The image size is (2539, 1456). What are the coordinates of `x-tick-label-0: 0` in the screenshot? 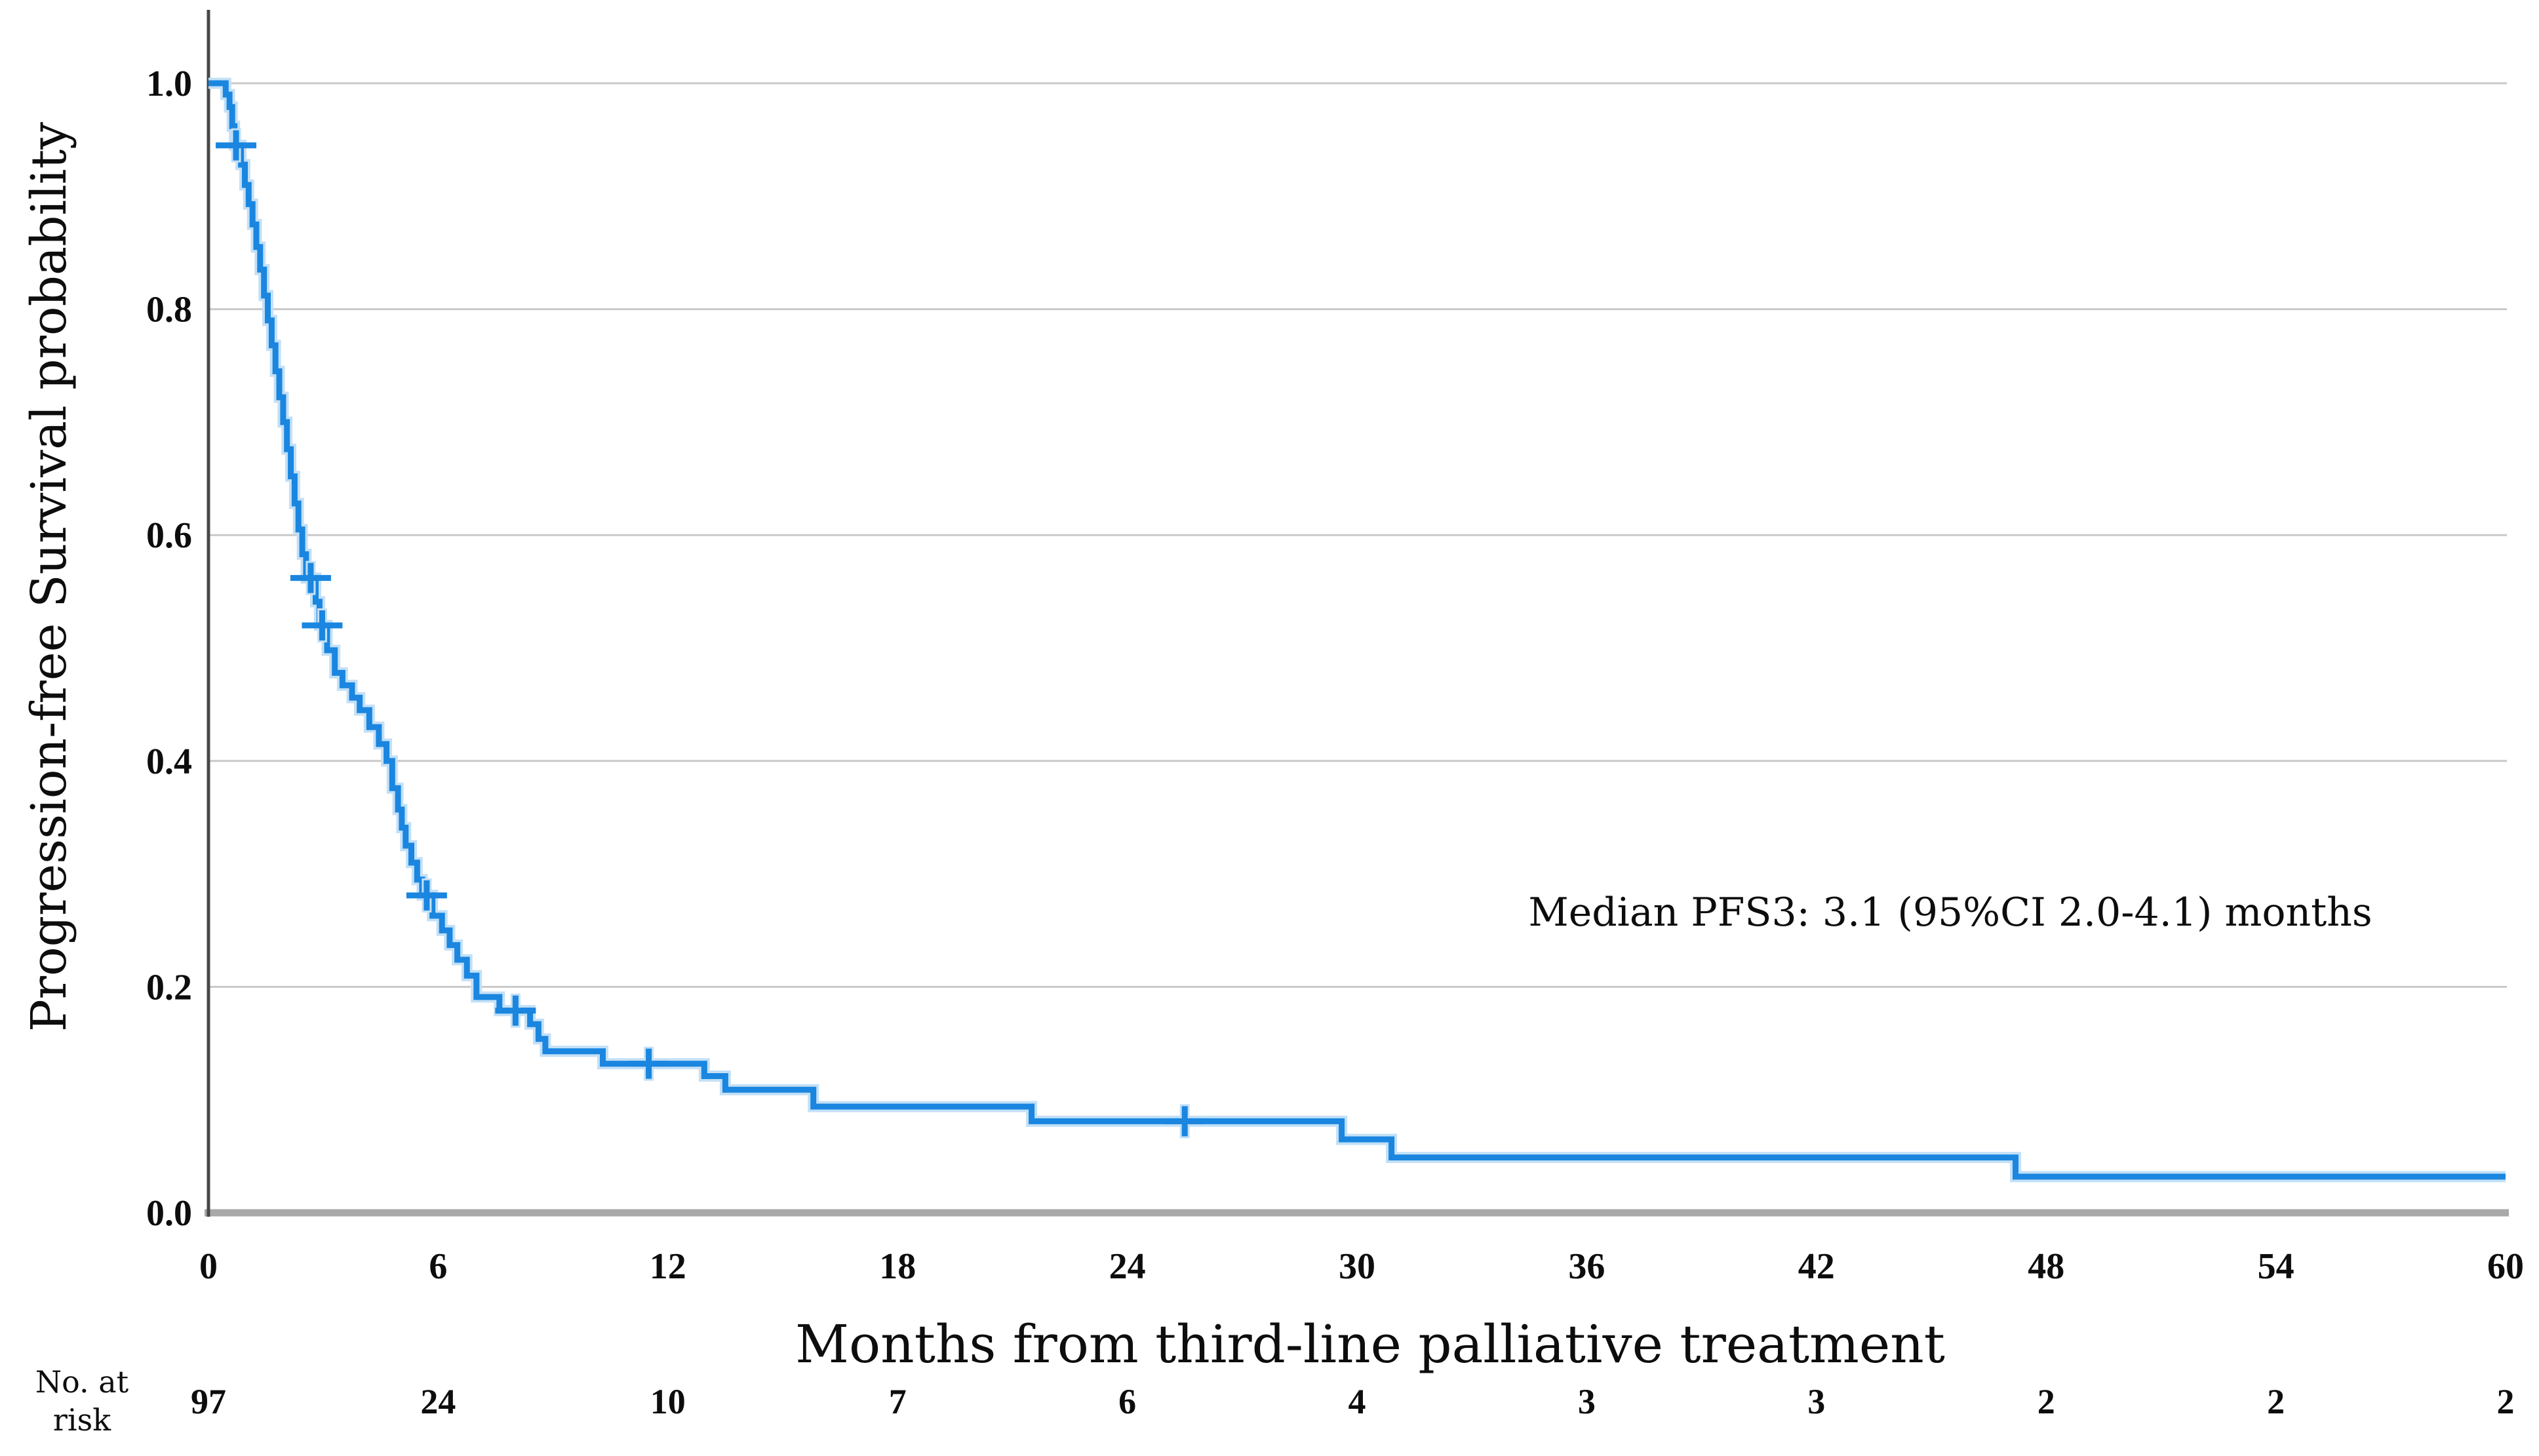 It's located at (208, 1266).